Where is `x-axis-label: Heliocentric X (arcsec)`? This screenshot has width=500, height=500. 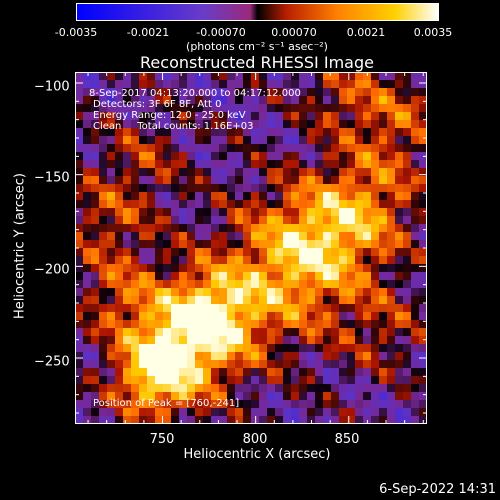
x-axis-label: Heliocentric X (arcsec) is located at coordinates (257, 454).